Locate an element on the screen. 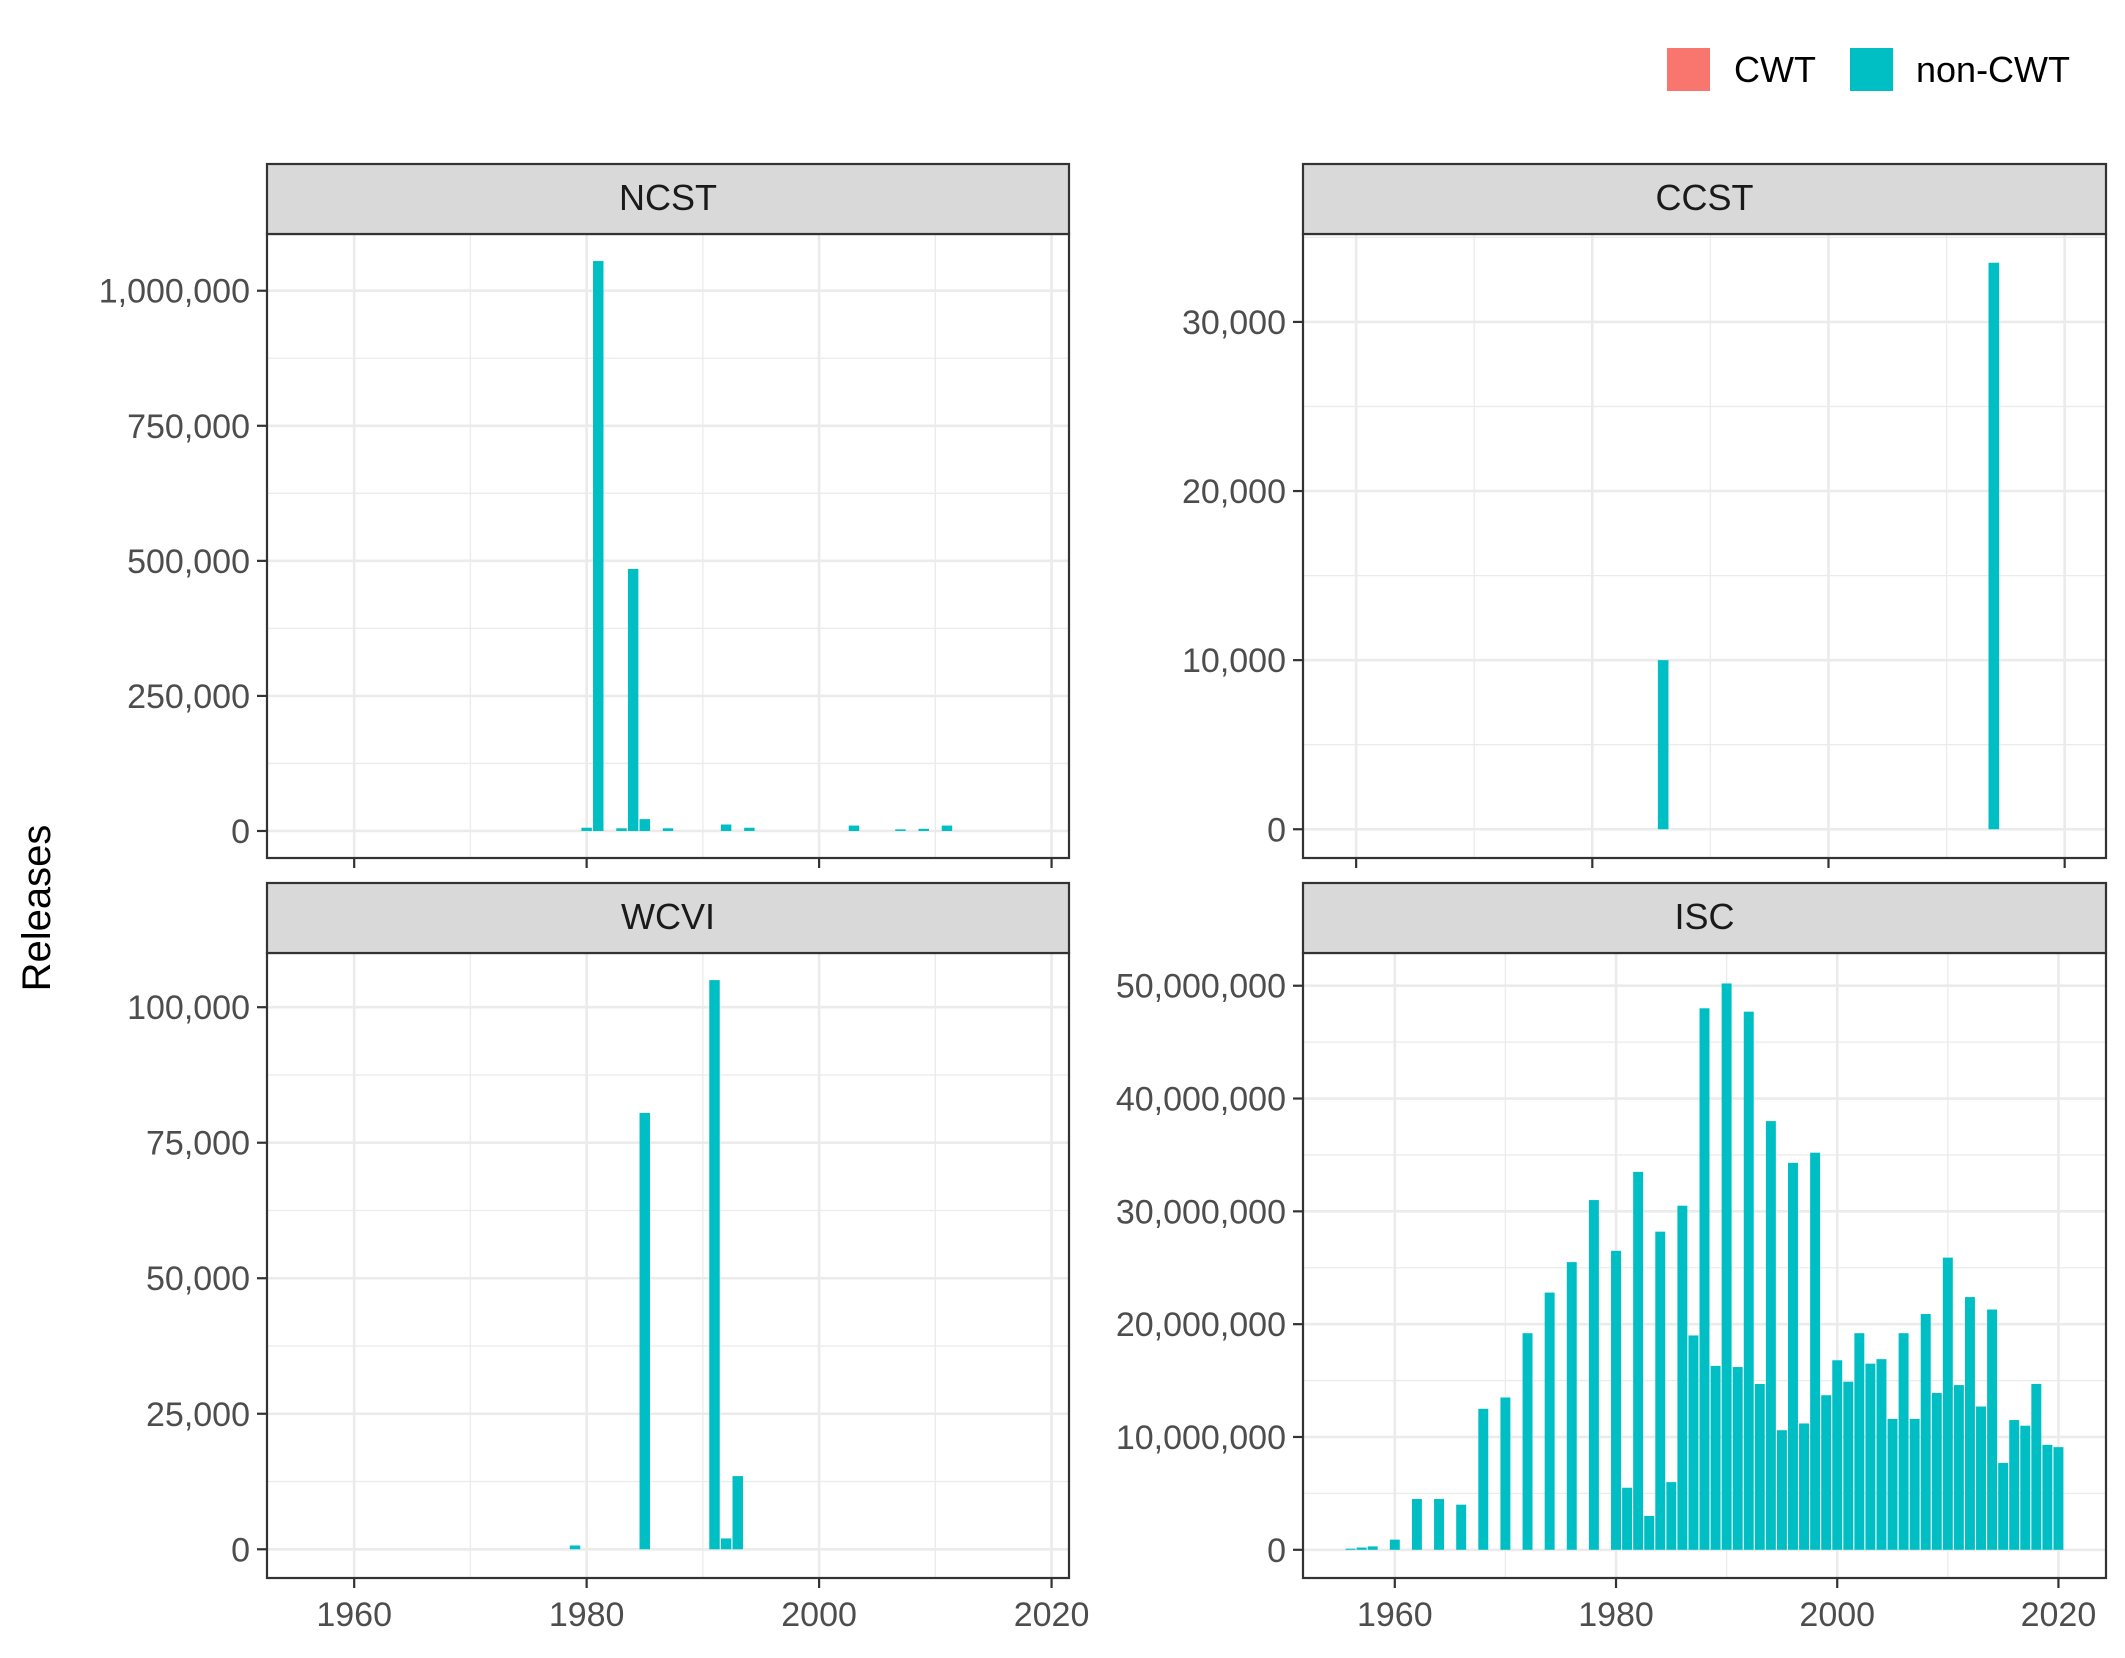 This screenshot has width=2125, height=1658. y-tick-label: 500,000 is located at coordinates (188, 562).